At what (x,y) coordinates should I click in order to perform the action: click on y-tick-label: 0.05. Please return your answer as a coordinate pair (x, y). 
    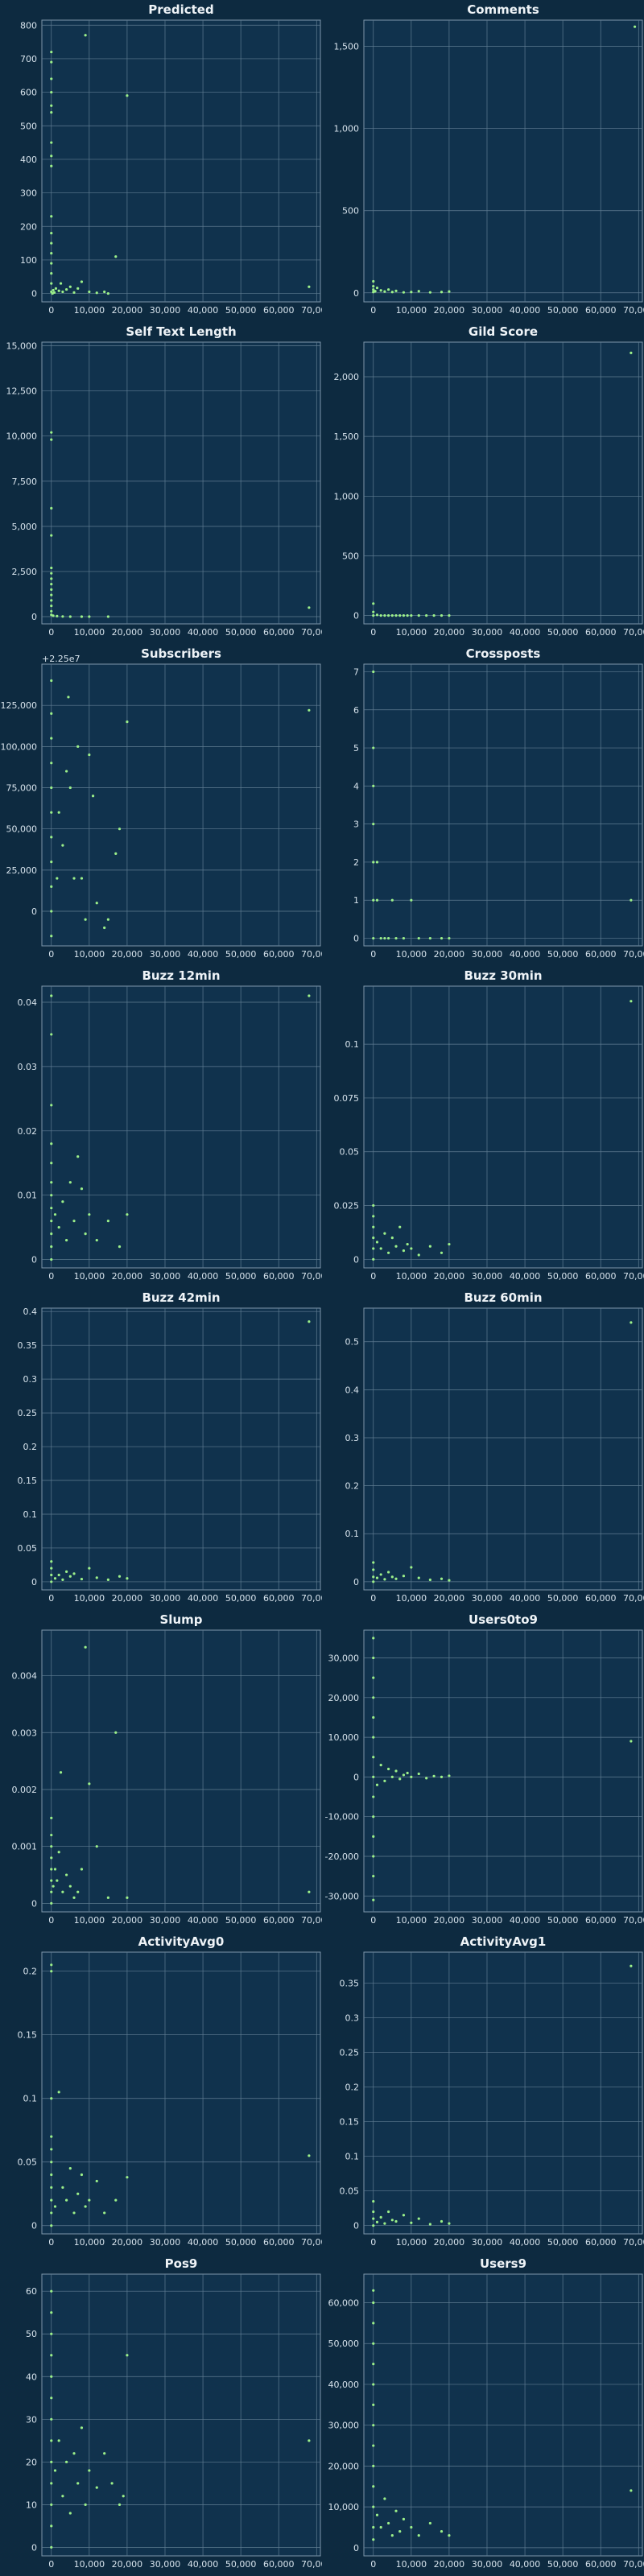
    Looking at the image, I should click on (28, 2162).